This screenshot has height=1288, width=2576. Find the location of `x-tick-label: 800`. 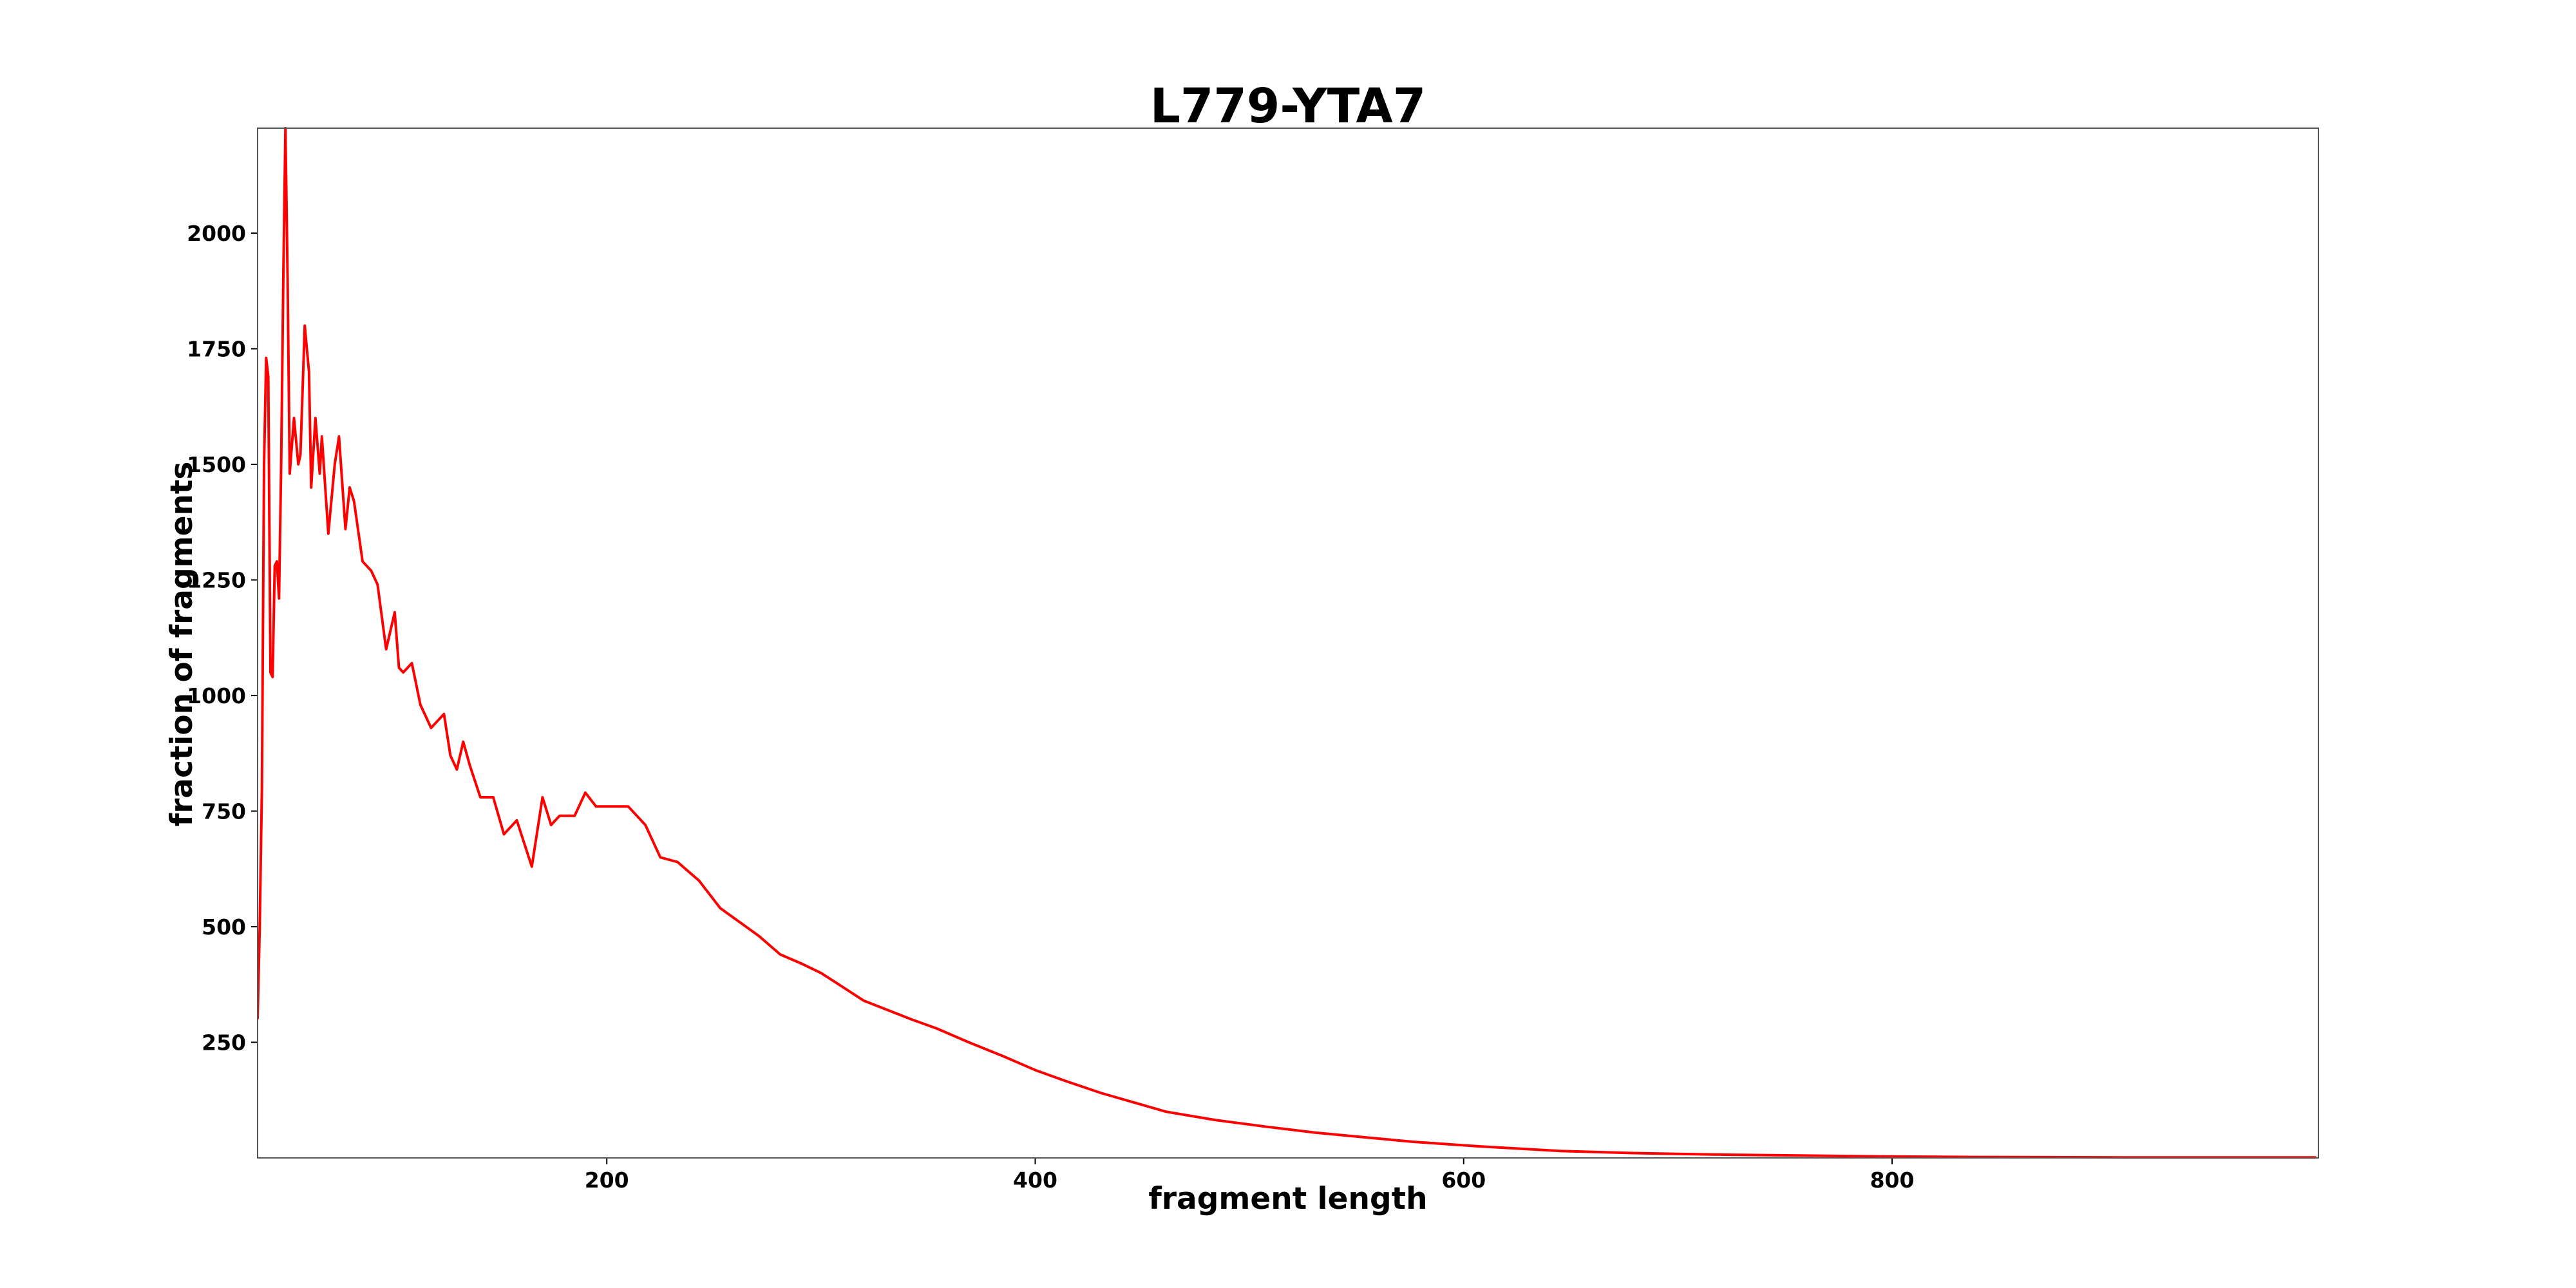

x-tick-label: 800 is located at coordinates (1892, 1180).